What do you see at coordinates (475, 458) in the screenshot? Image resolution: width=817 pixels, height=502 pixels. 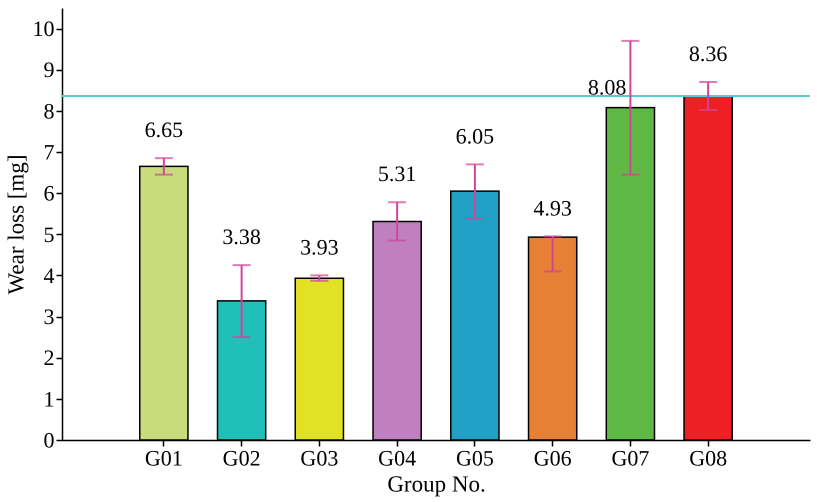 I see `x-tick-label: G05` at bounding box center [475, 458].